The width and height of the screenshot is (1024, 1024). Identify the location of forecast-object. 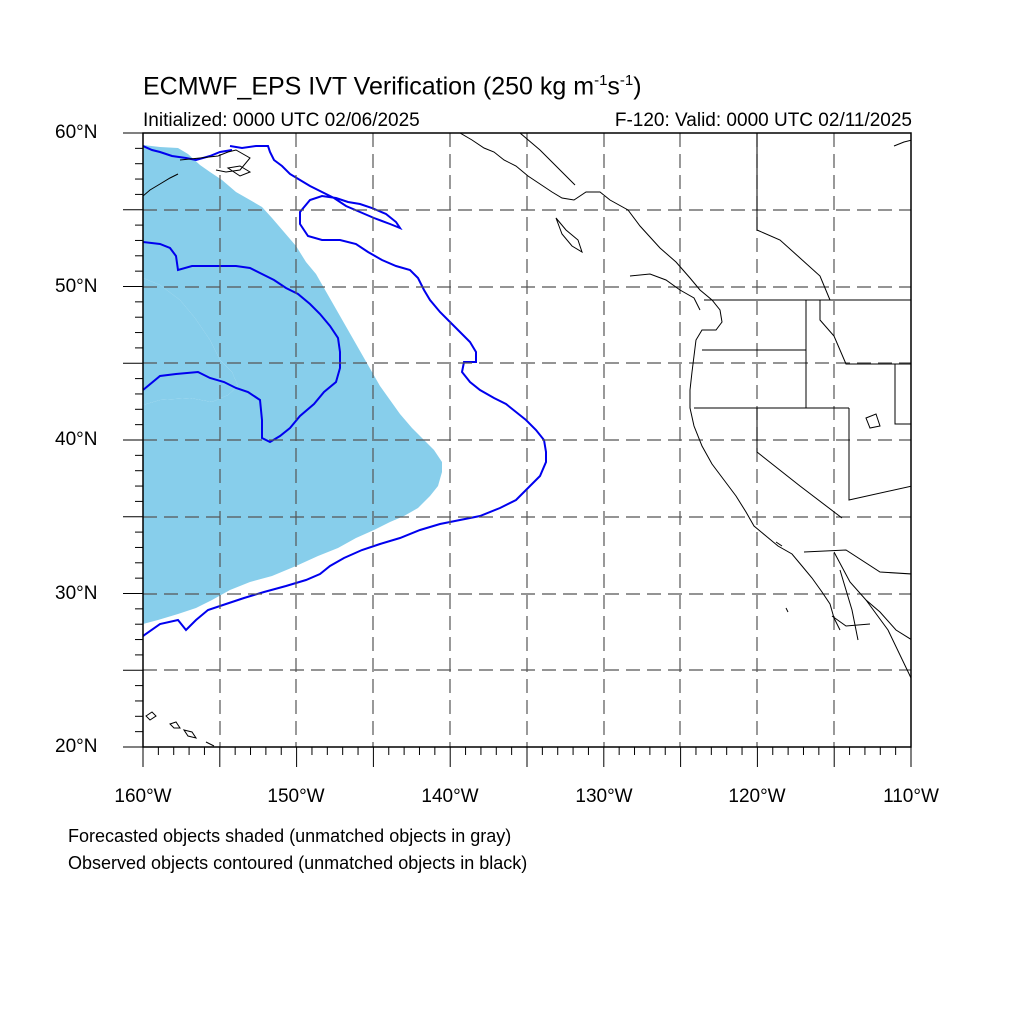
(292, 384).